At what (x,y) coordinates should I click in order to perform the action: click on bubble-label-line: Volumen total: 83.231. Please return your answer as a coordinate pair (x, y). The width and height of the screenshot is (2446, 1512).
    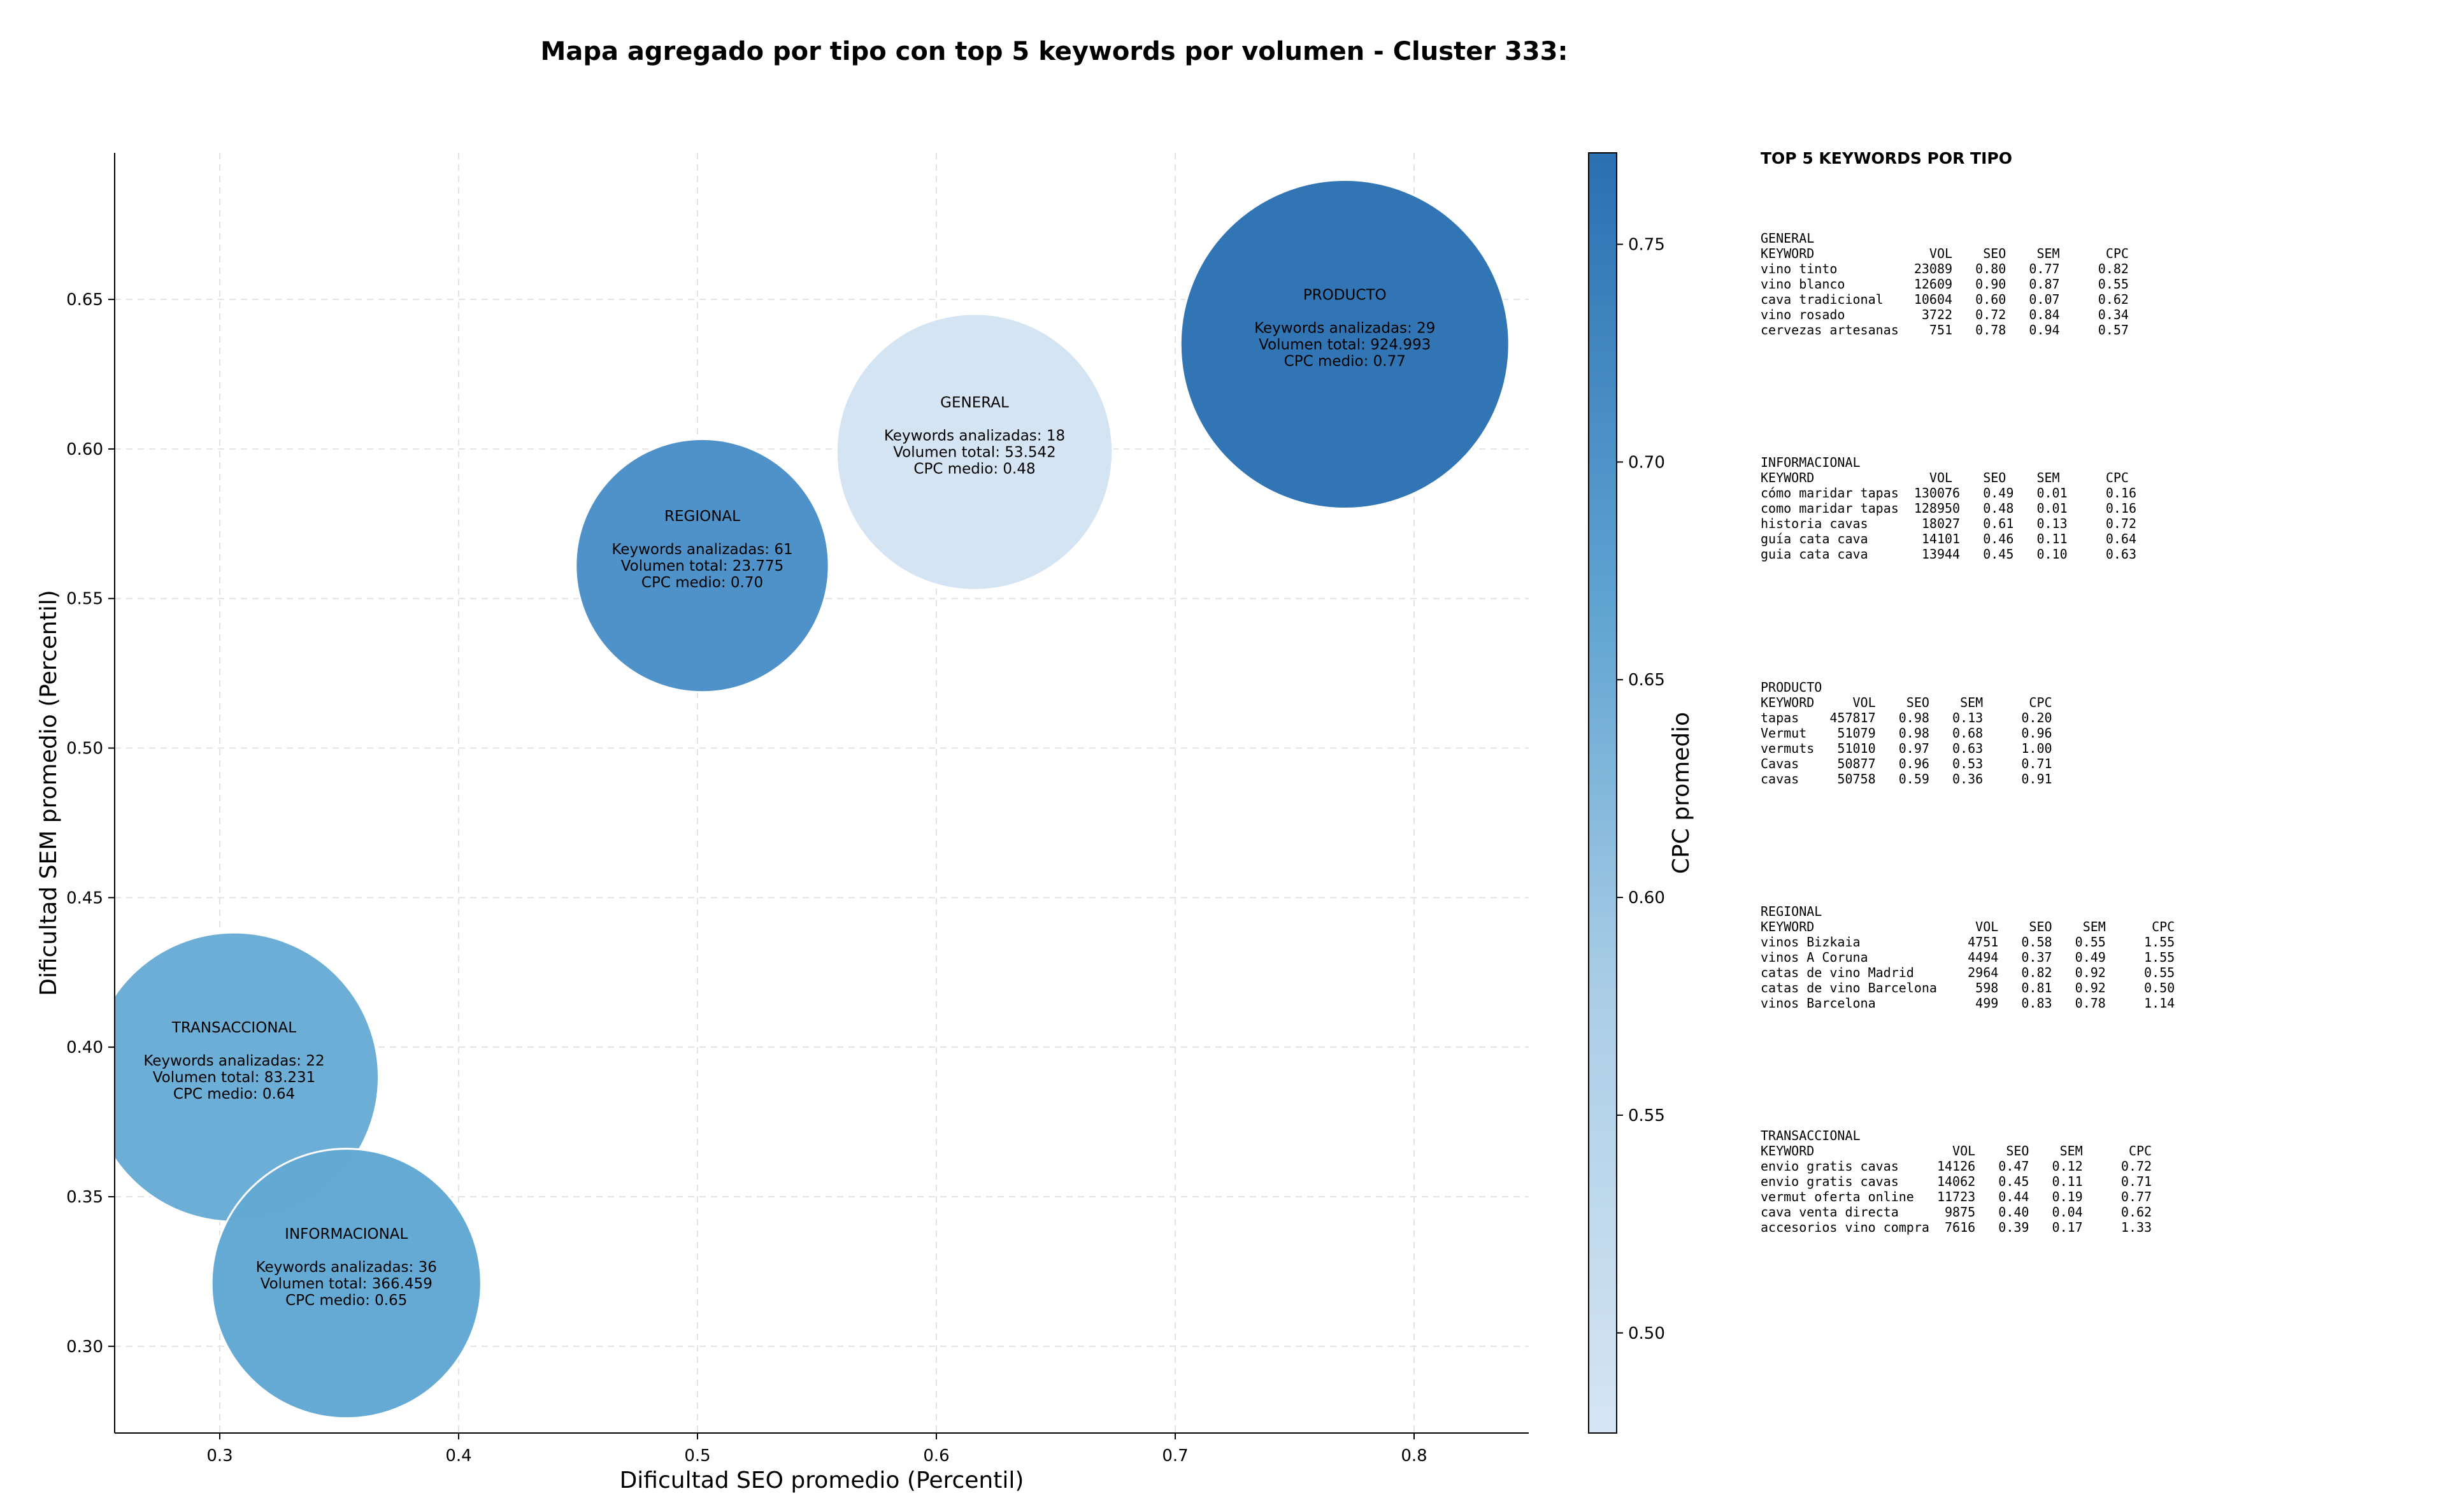
    Looking at the image, I should click on (234, 1077).